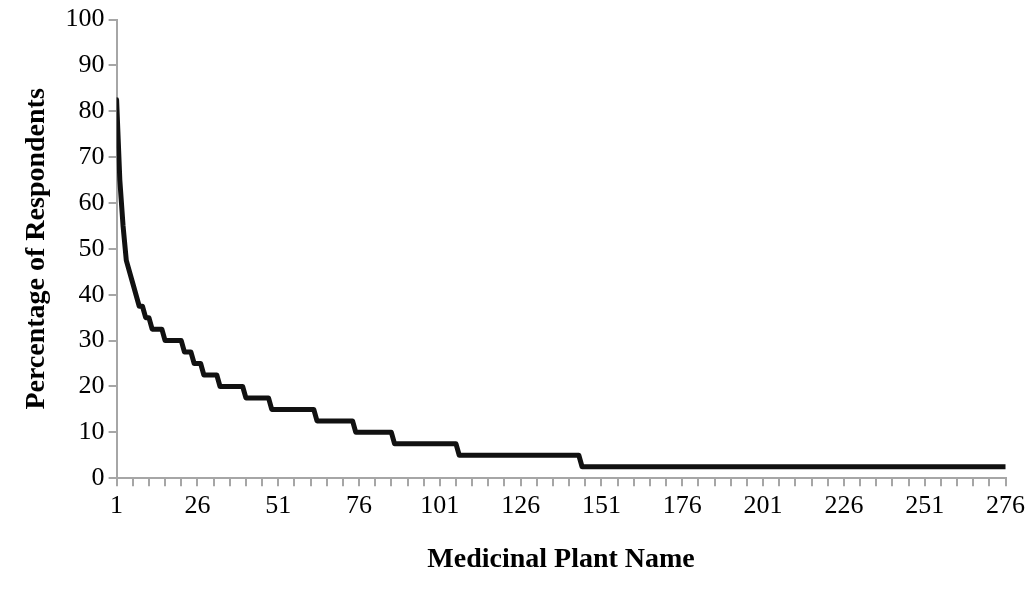 This screenshot has height=589, width=1029. Describe the element at coordinates (91, 201) in the screenshot. I see `y-tick-label: 60` at that location.